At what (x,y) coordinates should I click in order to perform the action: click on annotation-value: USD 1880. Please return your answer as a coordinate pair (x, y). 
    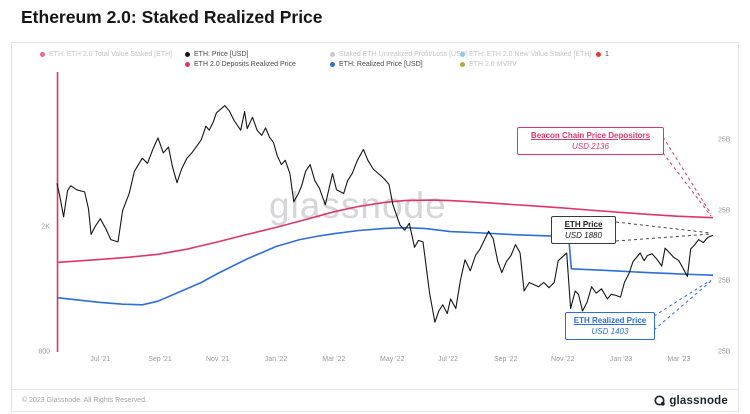
    Looking at the image, I should click on (583, 235).